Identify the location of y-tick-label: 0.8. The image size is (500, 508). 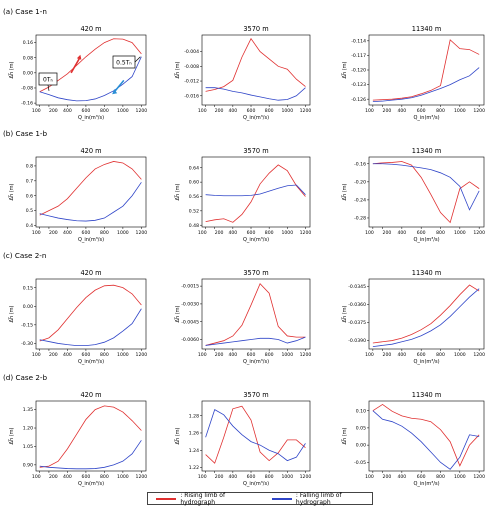
(29, 167).